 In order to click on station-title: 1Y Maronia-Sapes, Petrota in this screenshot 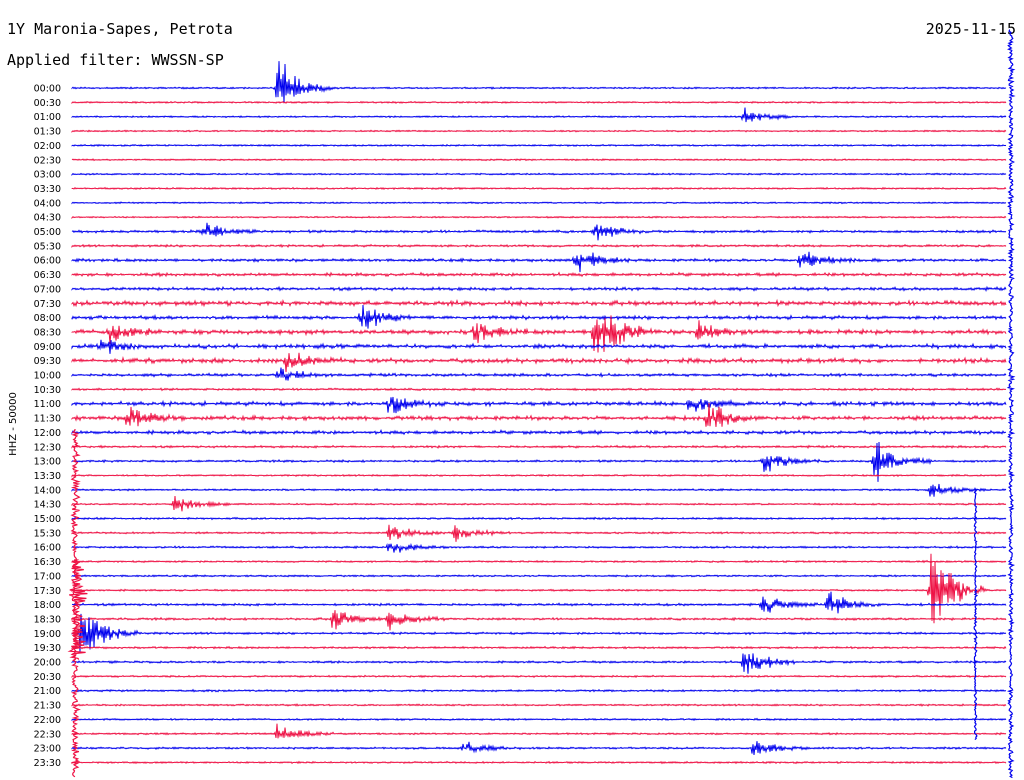, I will do `click(120, 29)`.